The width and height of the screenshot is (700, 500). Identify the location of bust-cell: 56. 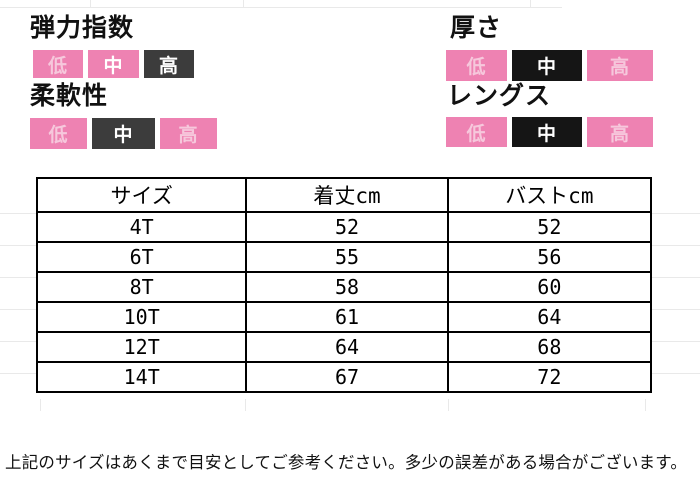
(549, 257).